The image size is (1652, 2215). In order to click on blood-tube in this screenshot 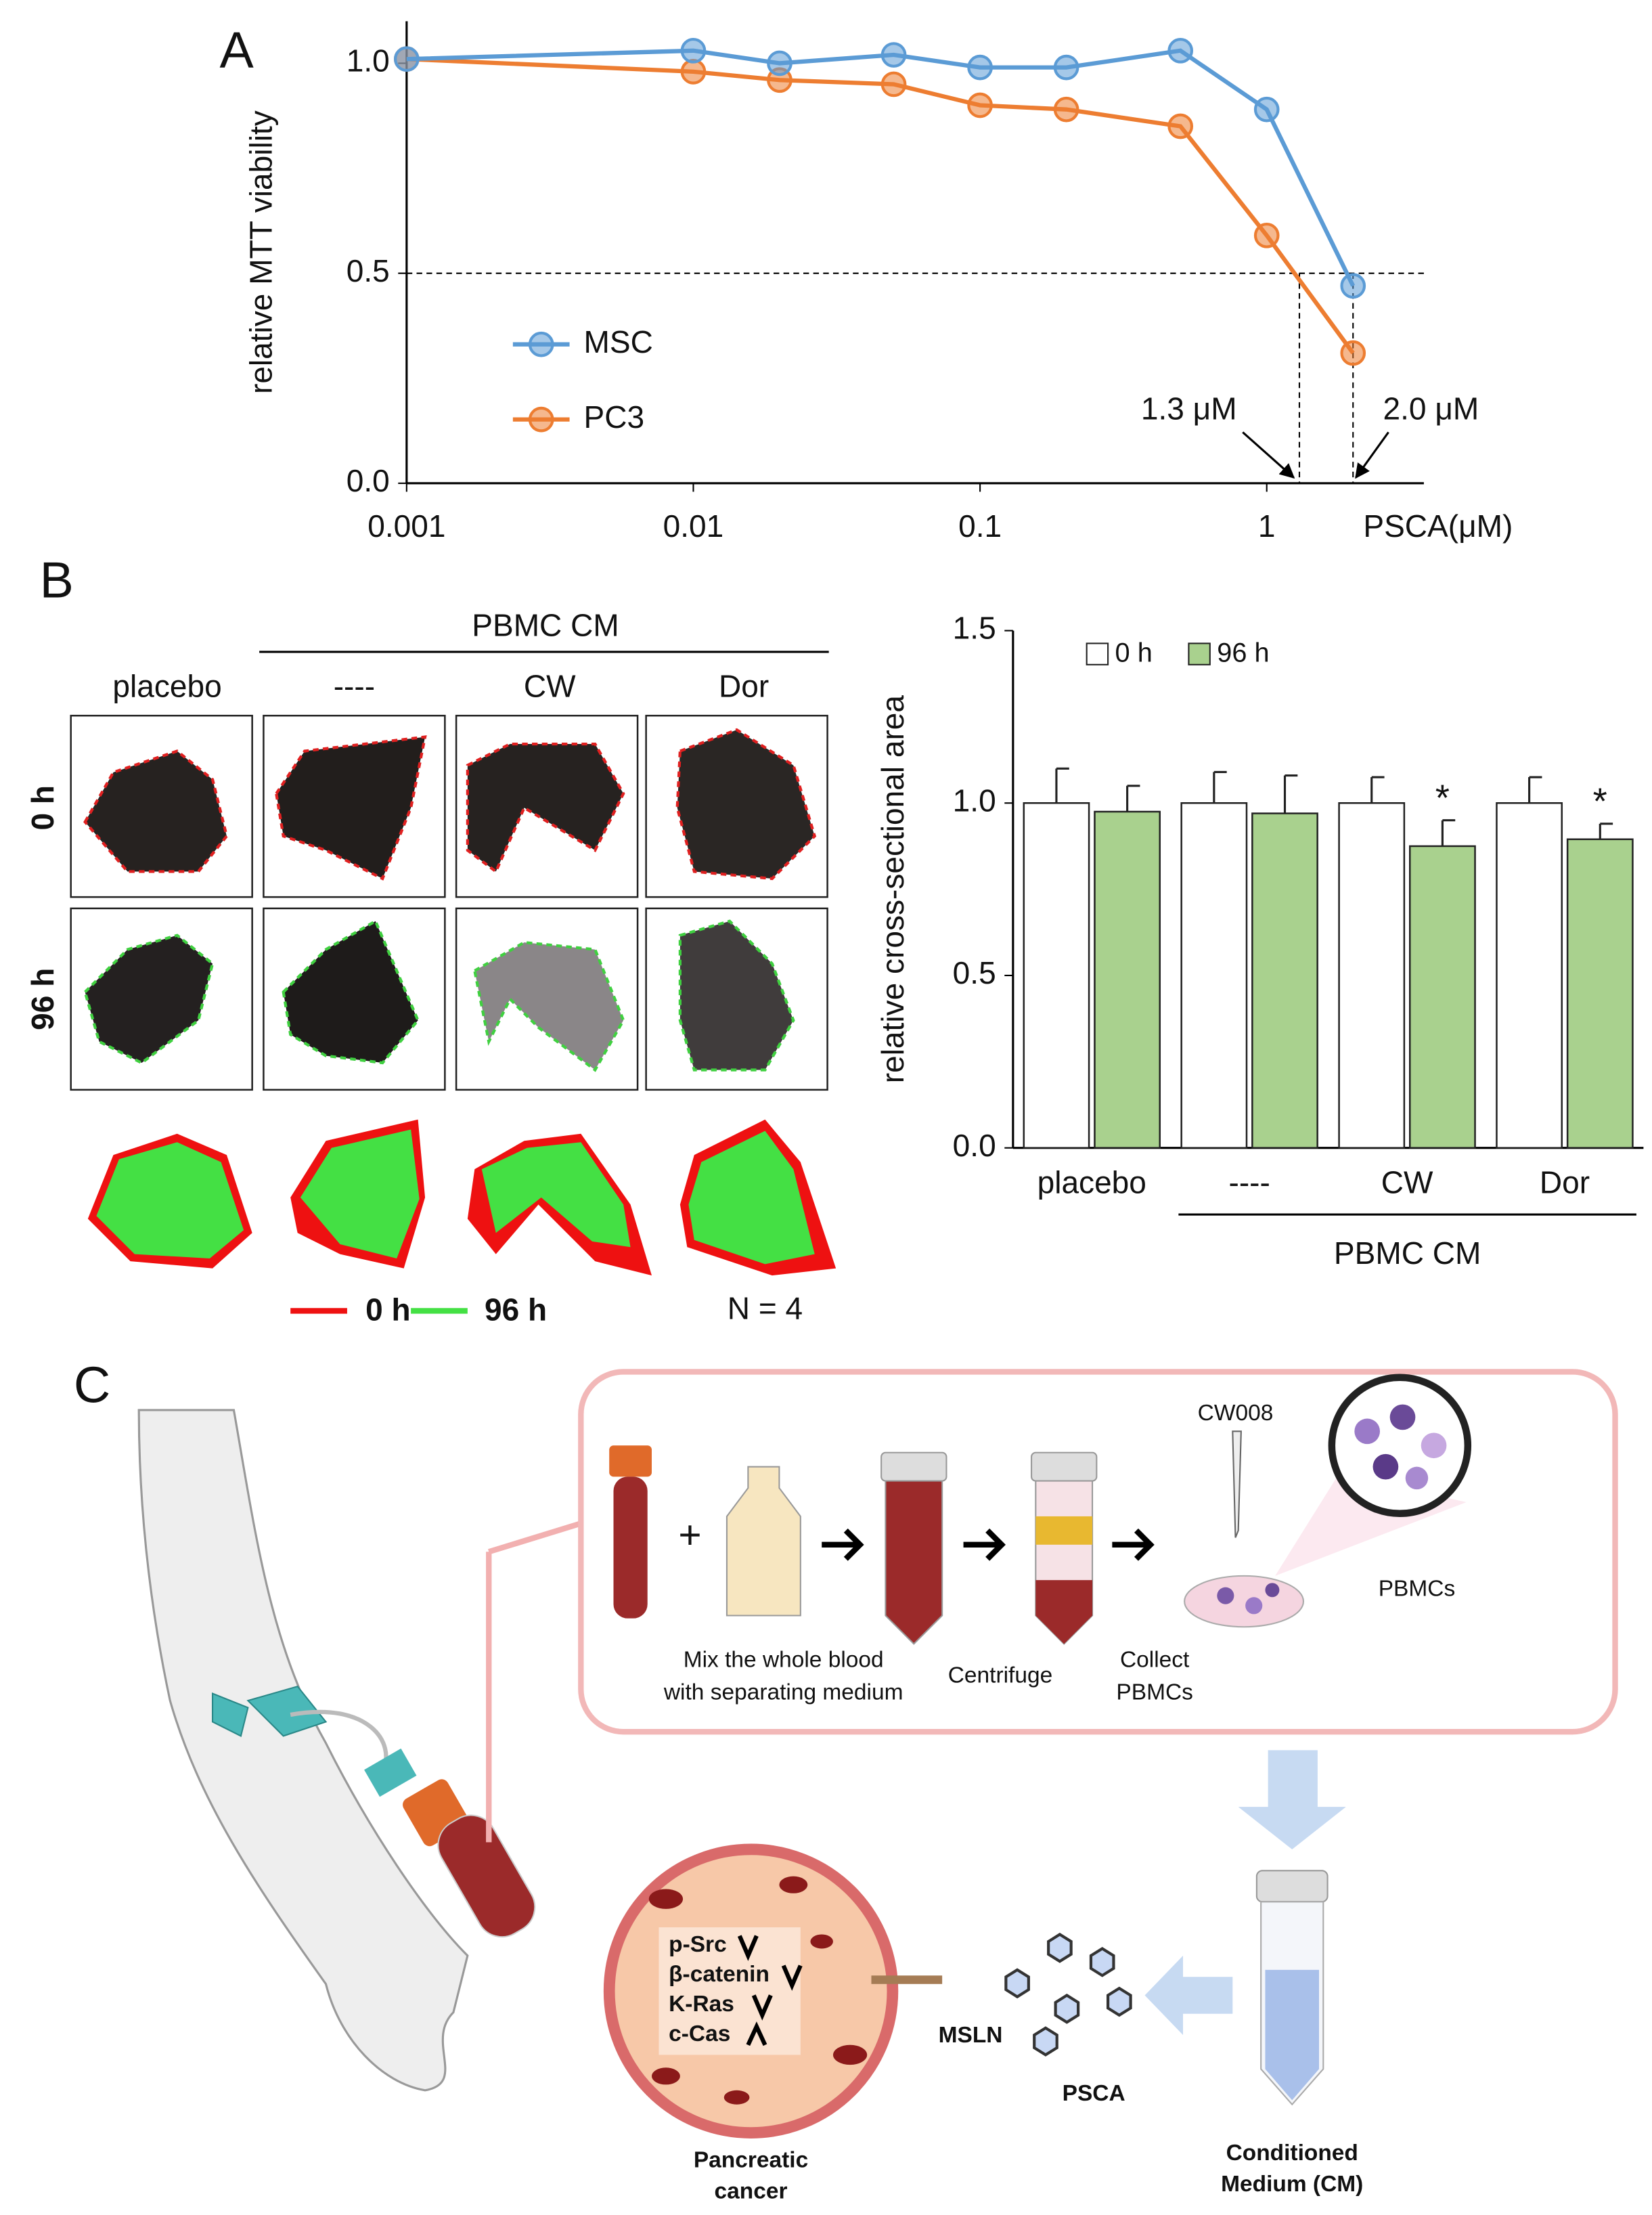, I will do `click(486, 1876)`.